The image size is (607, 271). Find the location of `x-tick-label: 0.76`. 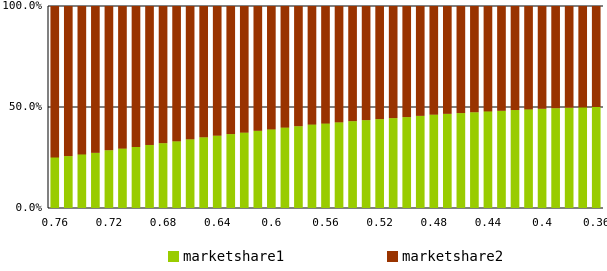

x-tick-label: 0.76 is located at coordinates (55, 222).